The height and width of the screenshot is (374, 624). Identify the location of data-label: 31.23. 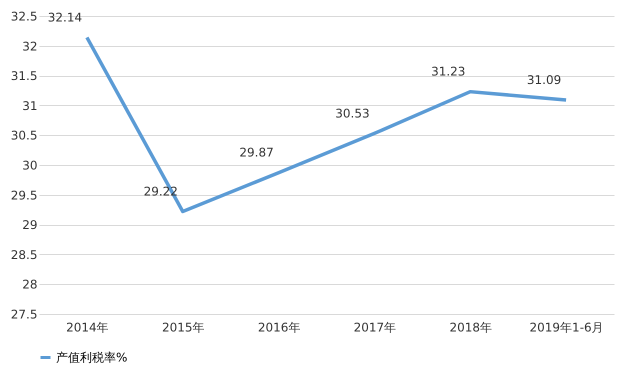
(448, 71).